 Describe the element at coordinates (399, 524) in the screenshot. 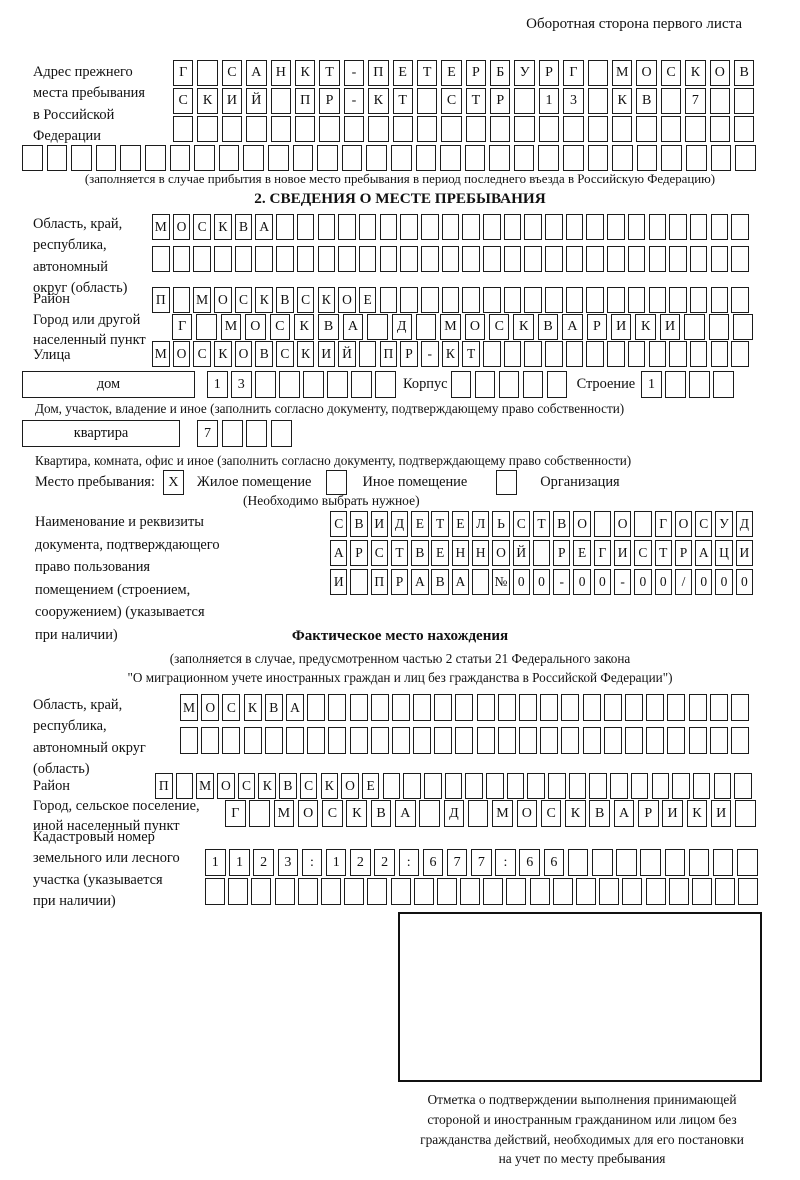

I see `char-cell: Д` at that location.